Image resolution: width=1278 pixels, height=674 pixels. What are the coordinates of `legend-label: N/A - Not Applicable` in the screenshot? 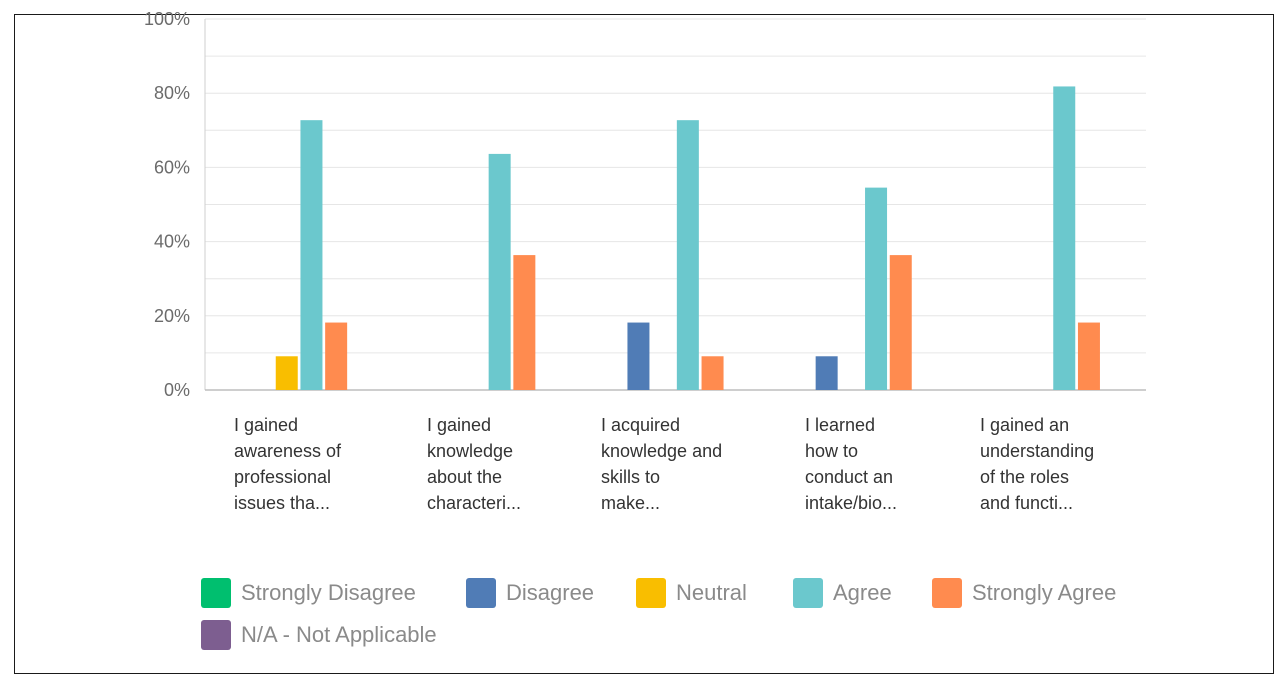 It's located at (339, 634).